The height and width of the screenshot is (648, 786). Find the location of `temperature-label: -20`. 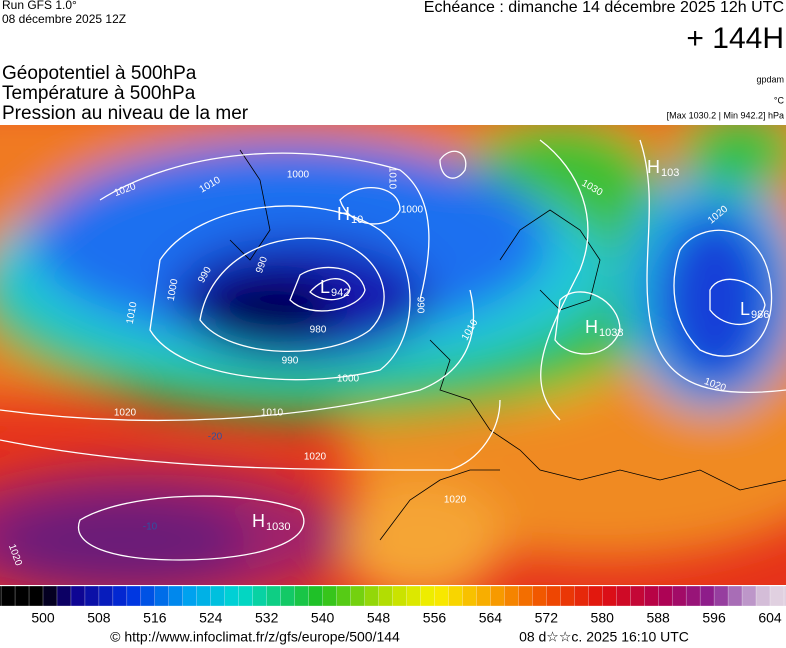

temperature-label: -20 is located at coordinates (215, 437).